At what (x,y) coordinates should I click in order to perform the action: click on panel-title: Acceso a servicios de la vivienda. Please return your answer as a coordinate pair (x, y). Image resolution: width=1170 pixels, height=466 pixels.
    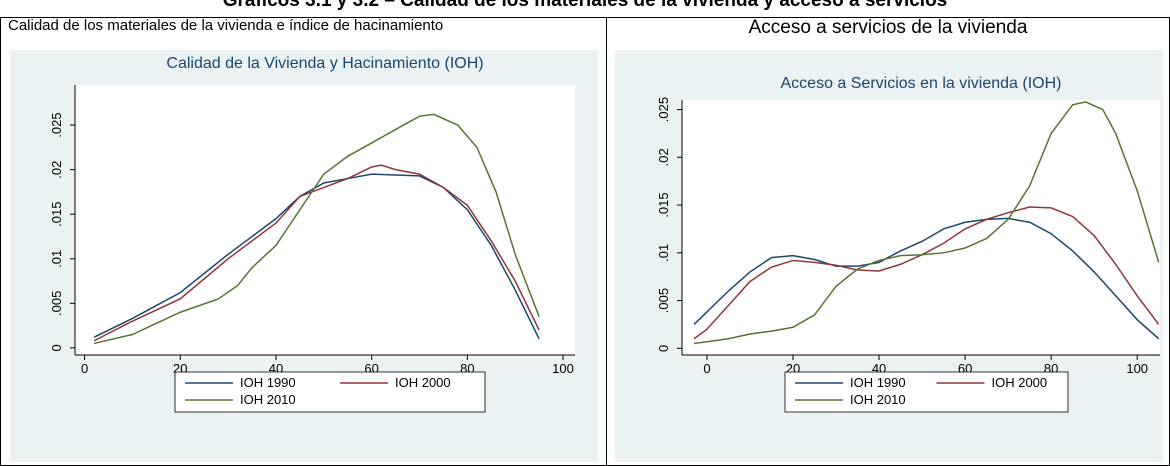
    Looking at the image, I should click on (888, 27).